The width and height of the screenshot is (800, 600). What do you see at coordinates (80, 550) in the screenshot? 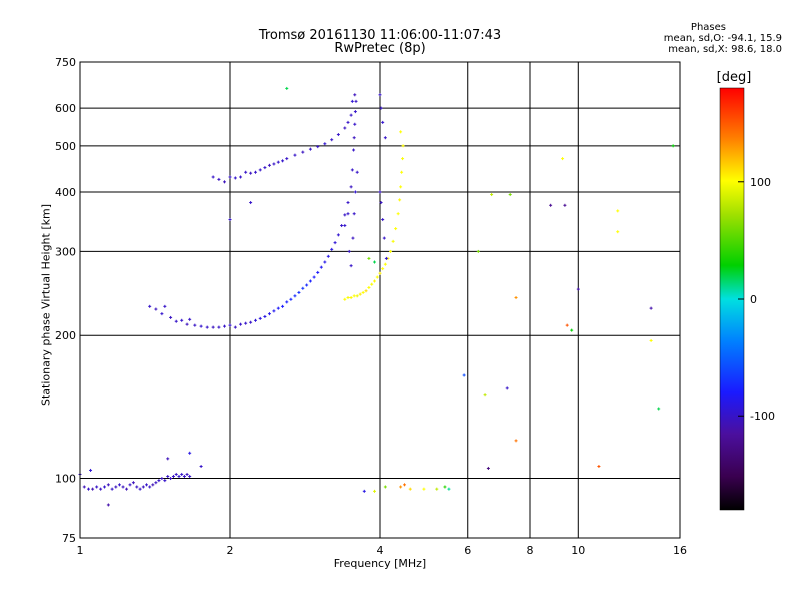
I see `x-tick-label: 1` at bounding box center [80, 550].